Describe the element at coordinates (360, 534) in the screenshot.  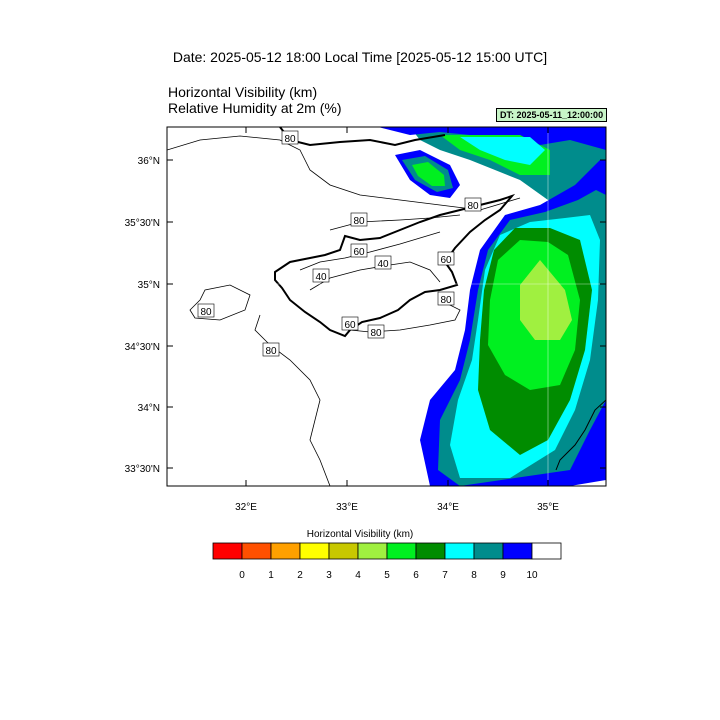
I see `colorbar-title: Horizontal Visibility (km)` at that location.